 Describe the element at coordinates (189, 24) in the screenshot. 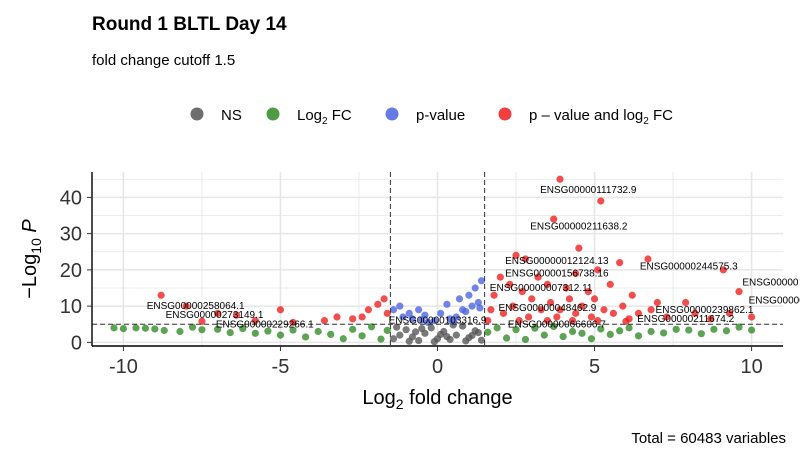

I see `chart-title: Round 1 BLTL Day 14` at that location.